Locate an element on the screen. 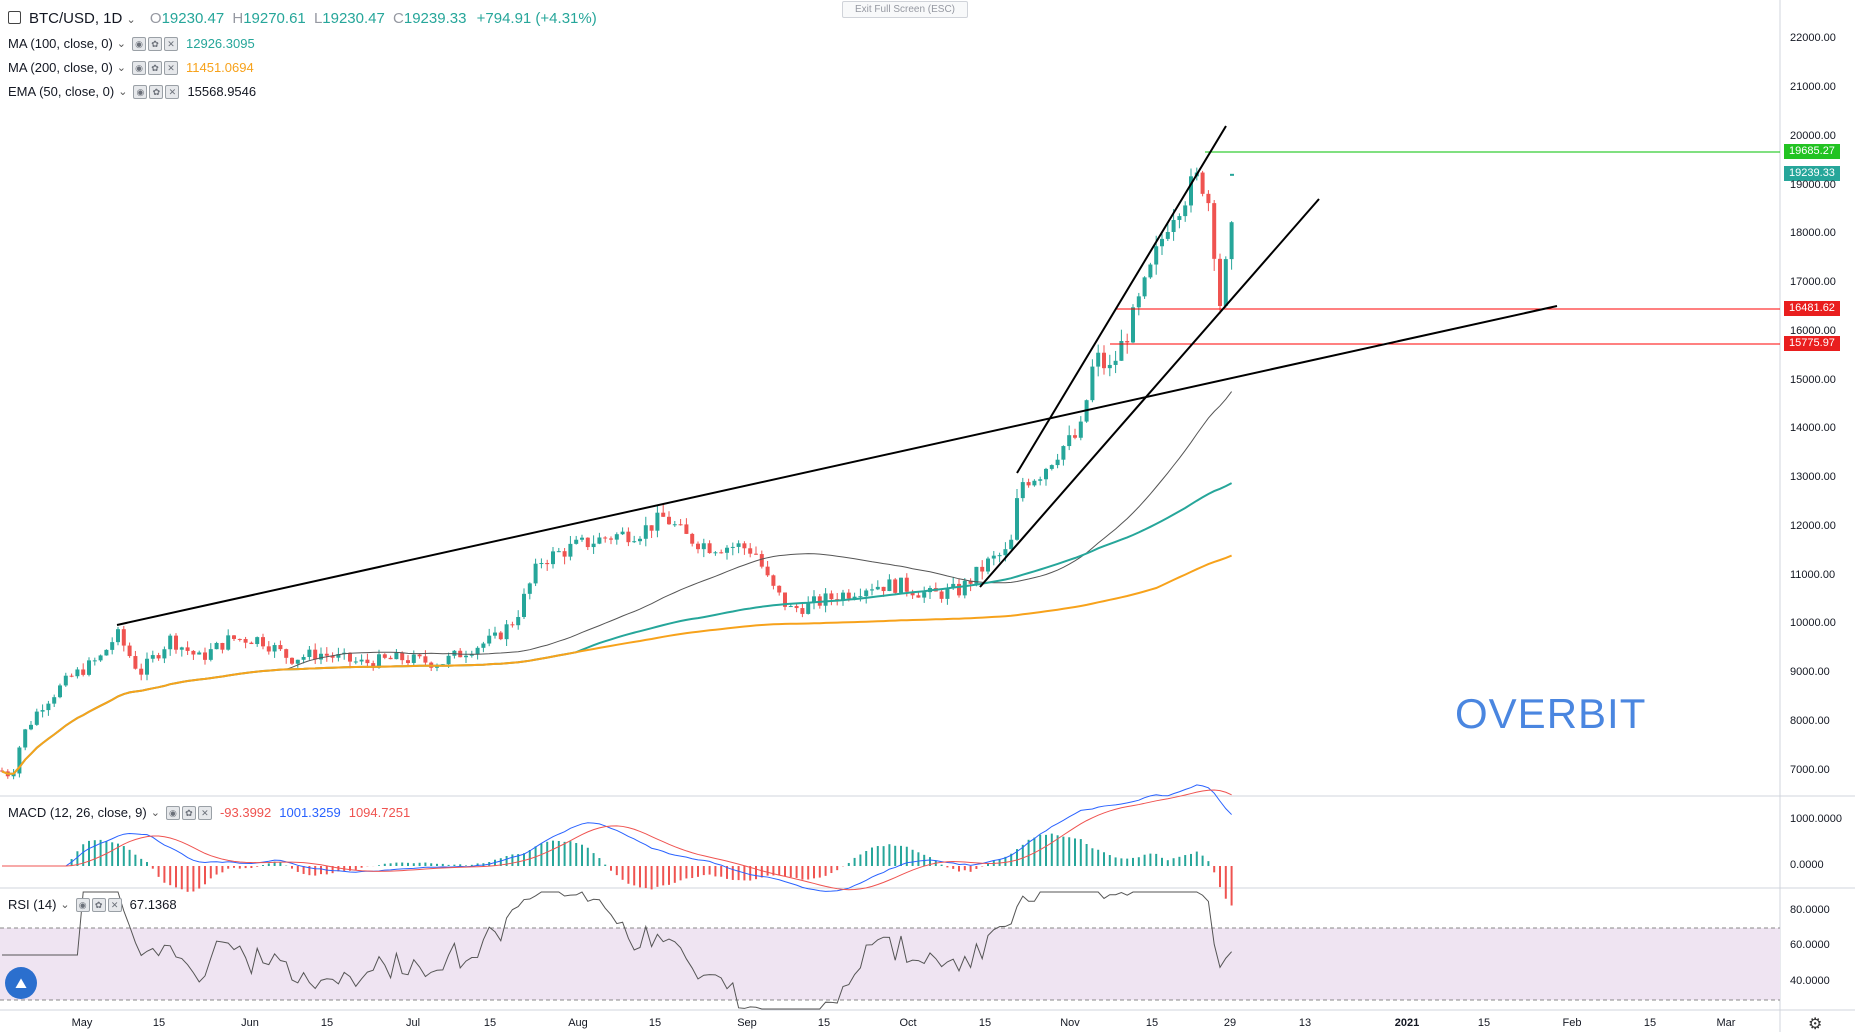  symbol-label: BTC/USD, 1D is located at coordinates (76, 18).